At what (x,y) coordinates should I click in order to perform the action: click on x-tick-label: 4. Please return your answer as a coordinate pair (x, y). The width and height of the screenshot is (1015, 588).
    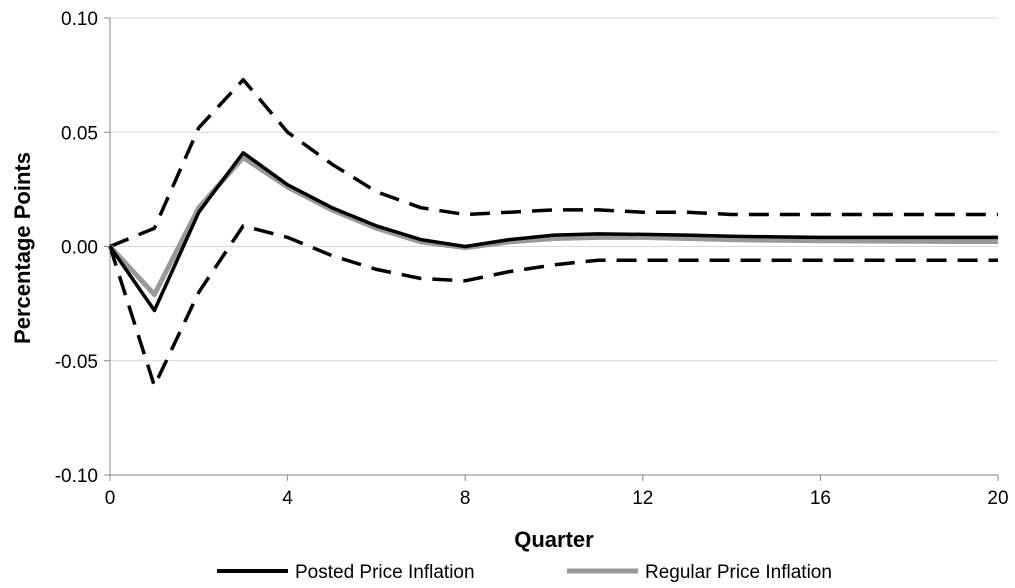
    Looking at the image, I should click on (287, 498).